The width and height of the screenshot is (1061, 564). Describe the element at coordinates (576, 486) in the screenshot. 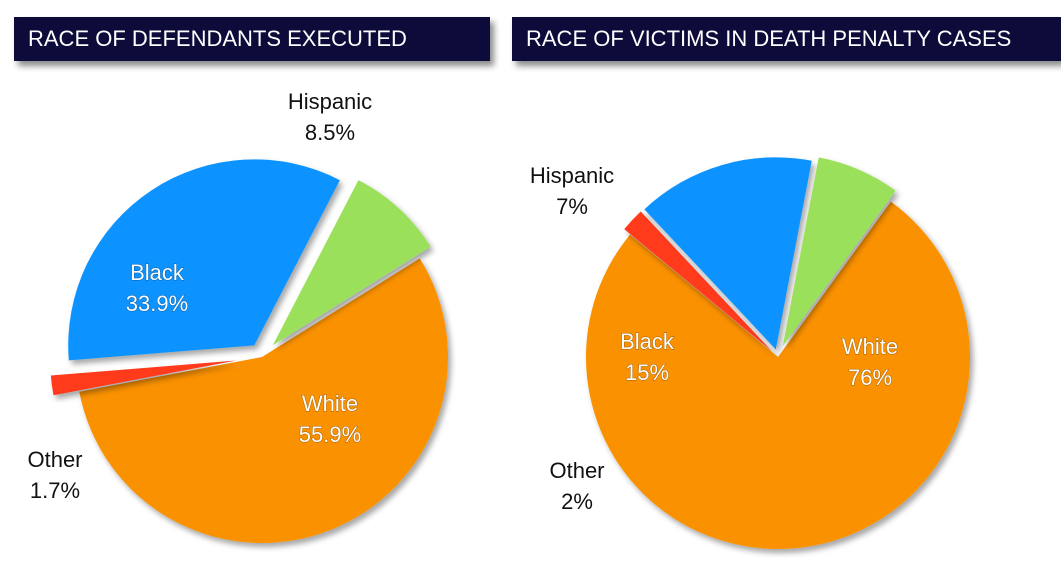

I see `slice-label-other: Other 2%` at that location.